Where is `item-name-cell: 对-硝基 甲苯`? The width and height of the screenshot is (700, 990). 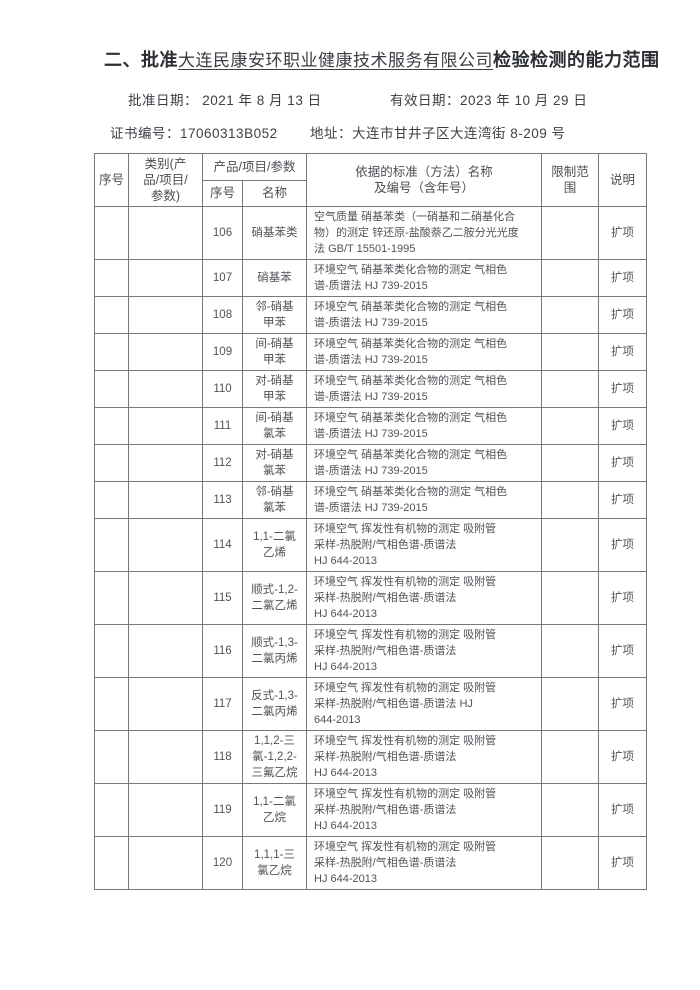 item-name-cell: 对-硝基 甲苯 is located at coordinates (274, 389).